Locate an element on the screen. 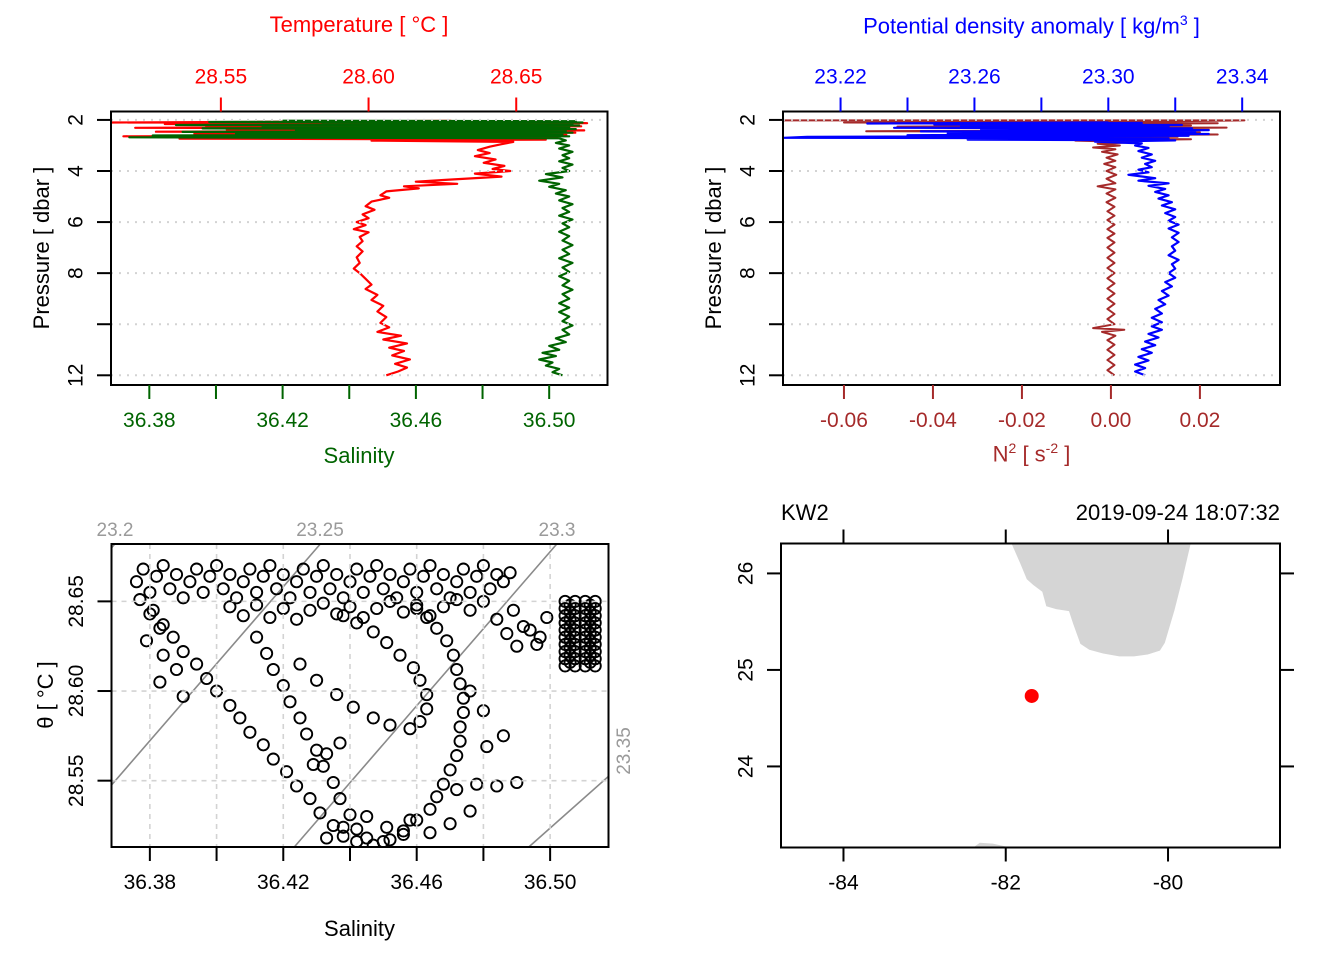 Image resolution: width=1344 pixels, height=960 pixels. tick-label: -0.04 is located at coordinates (933, 420).